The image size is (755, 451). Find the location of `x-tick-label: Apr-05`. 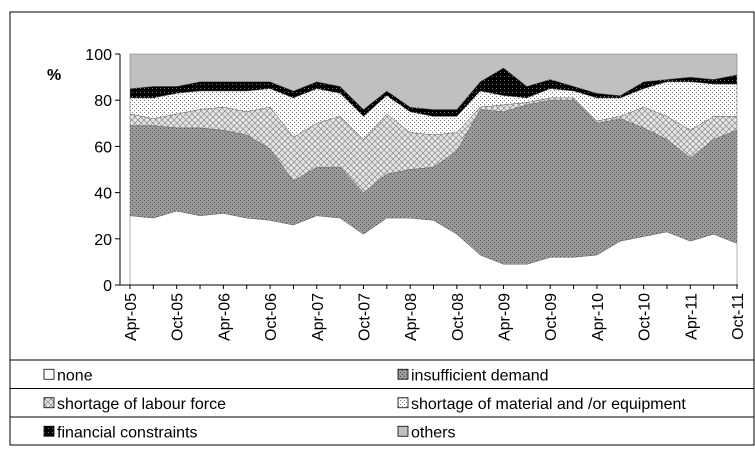

x-tick-label: Apr-05 is located at coordinates (131, 317).